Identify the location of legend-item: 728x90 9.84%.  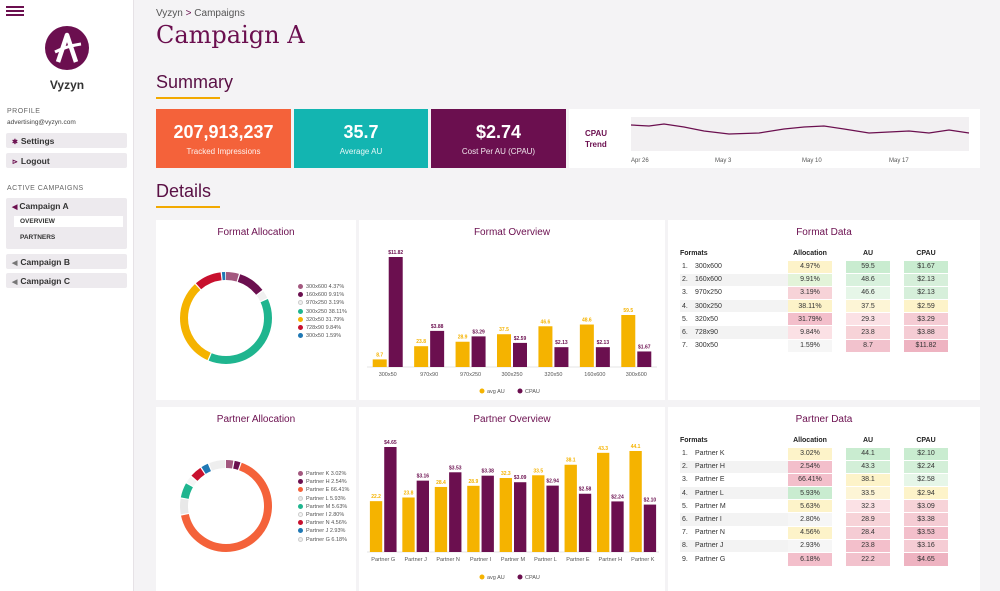
(319, 328).